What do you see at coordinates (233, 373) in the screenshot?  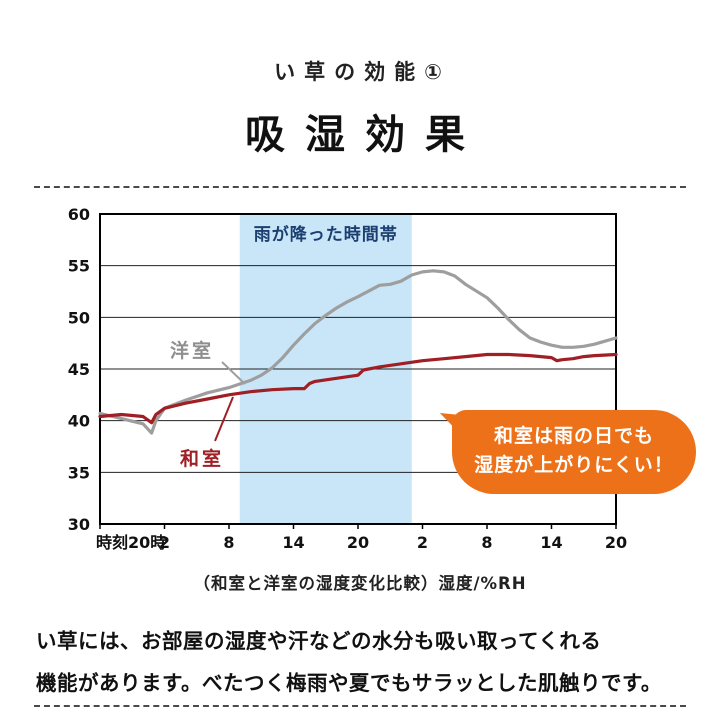 I see `western-room-label-line` at bounding box center [233, 373].